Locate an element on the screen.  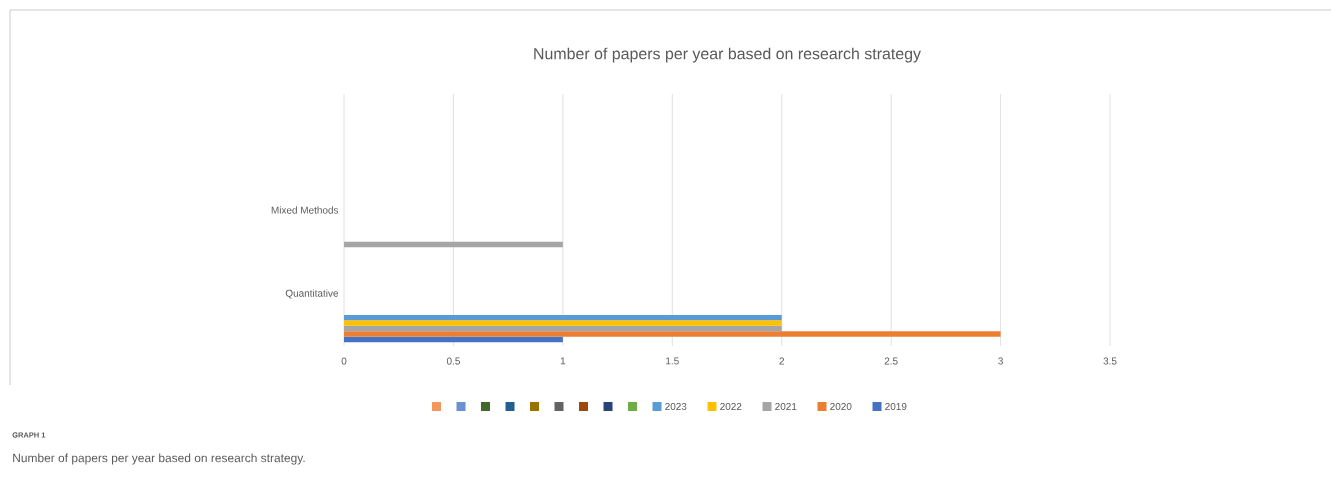
x-tick-label: 3 is located at coordinates (1000, 361).